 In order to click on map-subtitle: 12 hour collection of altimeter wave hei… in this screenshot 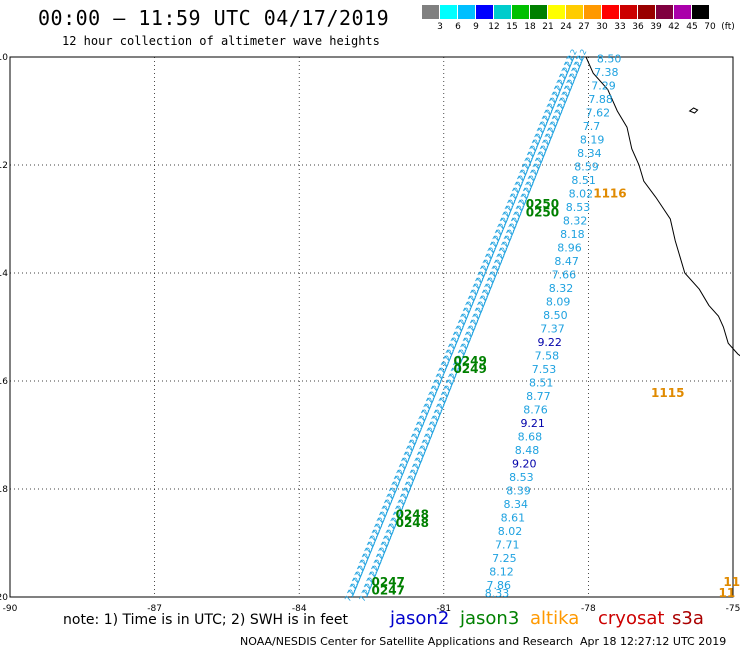, I will do `click(221, 41)`.